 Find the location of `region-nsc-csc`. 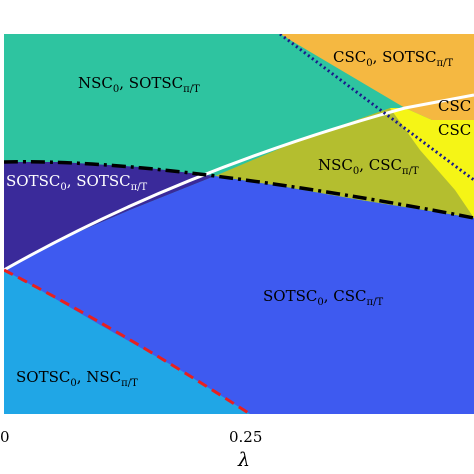

region-nsc-csc is located at coordinates (344, 163).